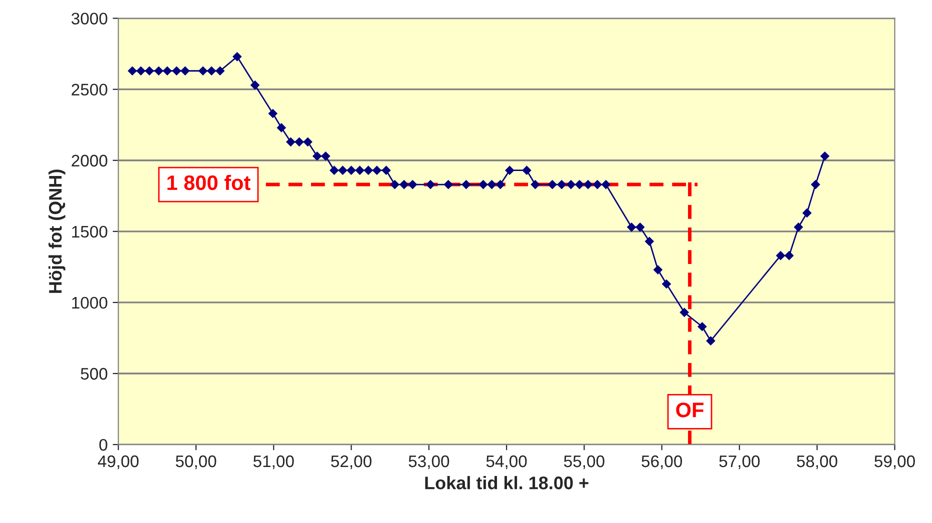 This screenshot has width=932, height=523. What do you see at coordinates (506, 462) in the screenshot?
I see `x-tick-label: 54,00` at bounding box center [506, 462].